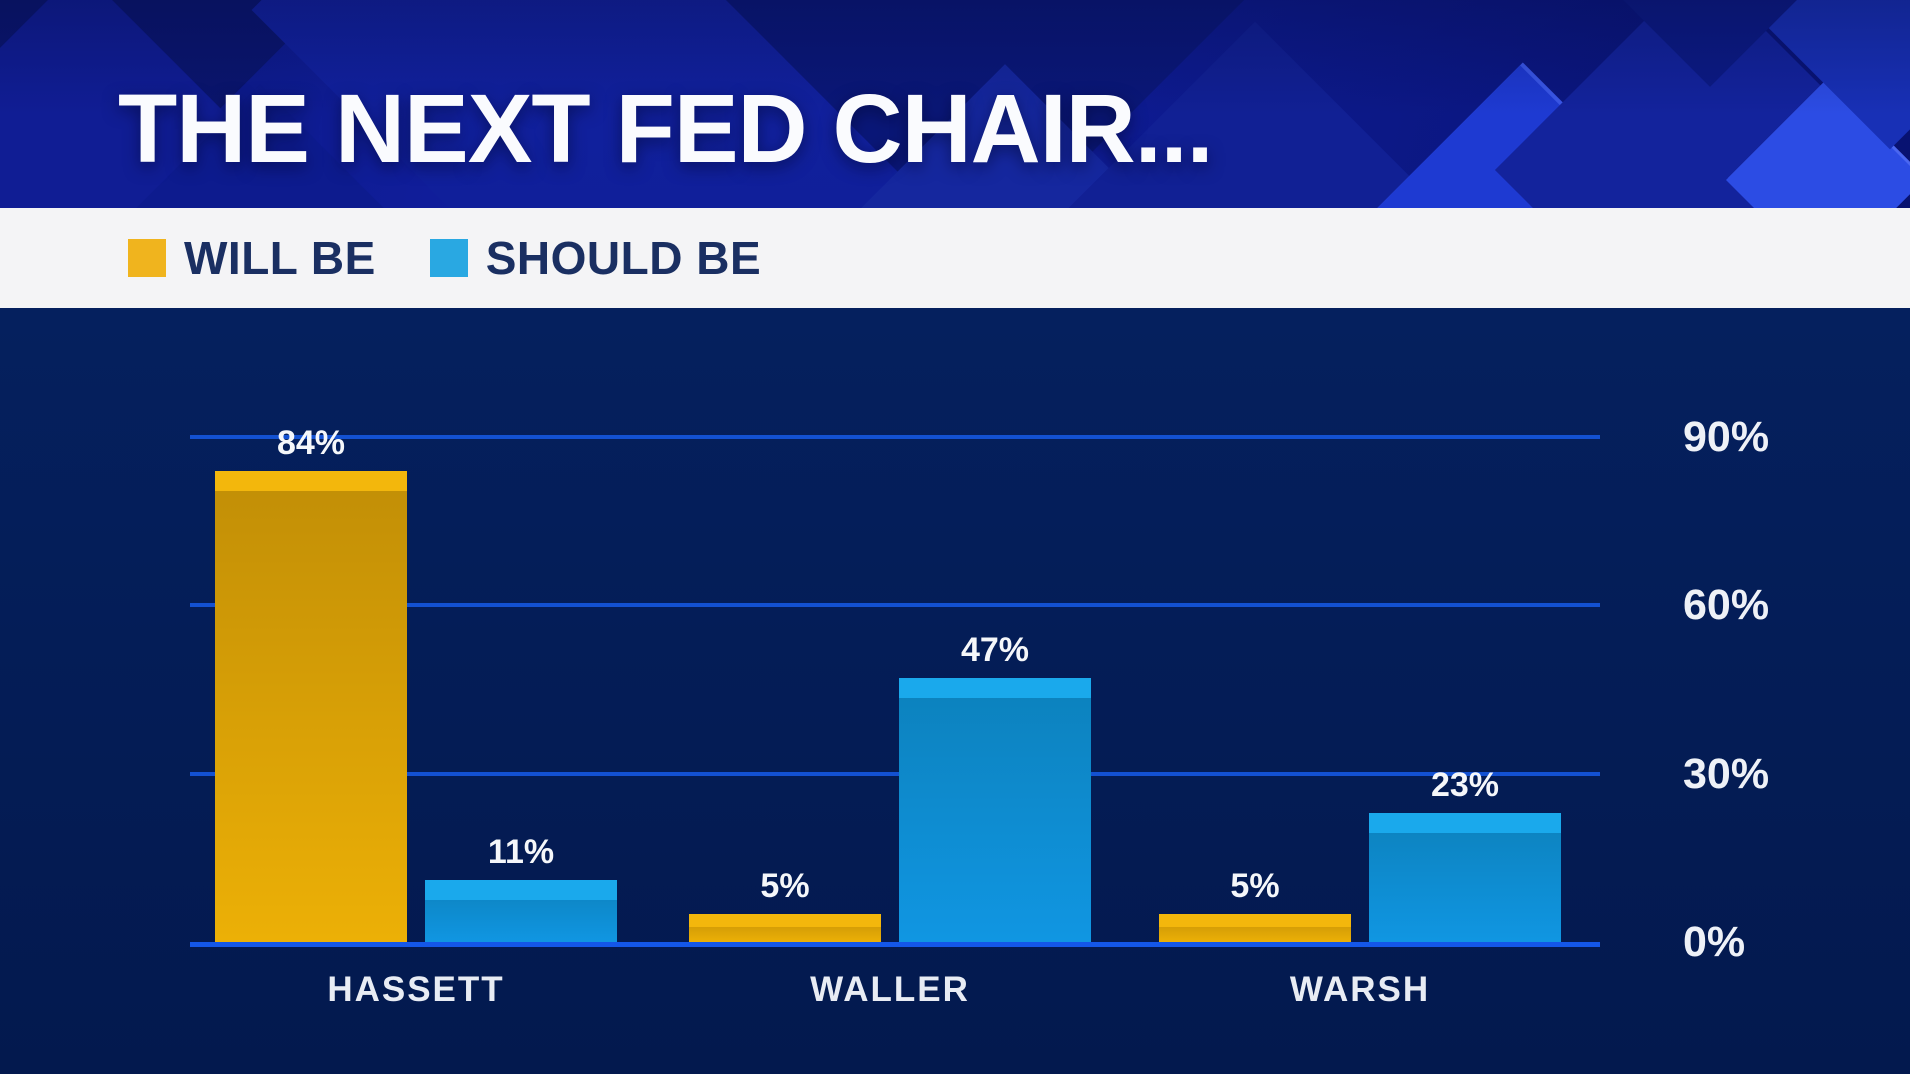 The width and height of the screenshot is (1910, 1074). I want to click on bar-waller-should-be, so click(995, 810).